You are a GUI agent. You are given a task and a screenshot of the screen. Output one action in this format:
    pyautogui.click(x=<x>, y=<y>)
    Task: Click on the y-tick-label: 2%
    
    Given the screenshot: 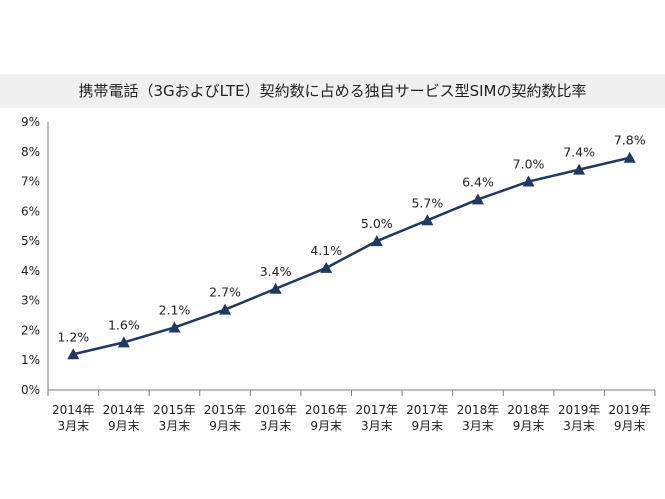 What is the action you would take?
    pyautogui.click(x=30, y=330)
    